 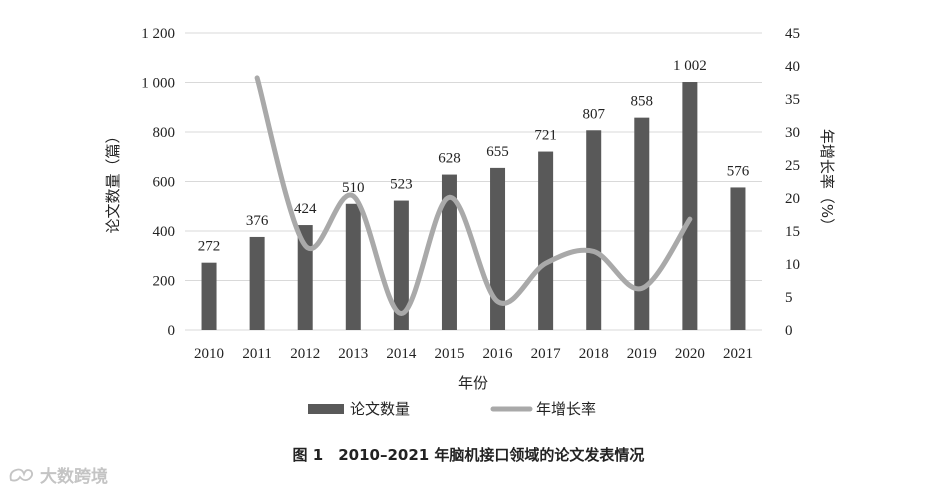 I want to click on bar-data-label: 523, so click(x=401, y=185).